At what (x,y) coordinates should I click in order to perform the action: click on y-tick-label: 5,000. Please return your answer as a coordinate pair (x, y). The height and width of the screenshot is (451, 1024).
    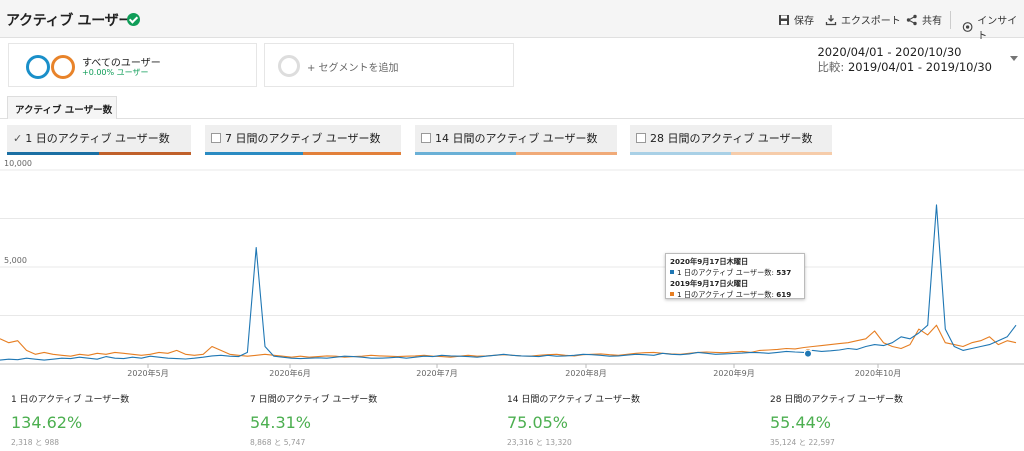
    Looking at the image, I should click on (15, 260).